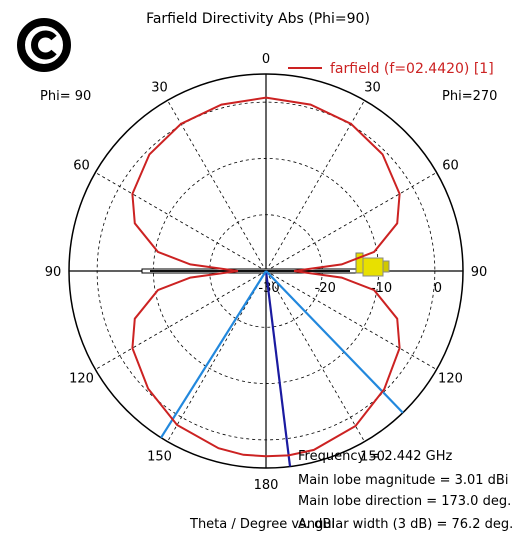 The height and width of the screenshot is (541, 532). What do you see at coordinates (265, 264) in the screenshot?
I see `antenna-model-graphic` at bounding box center [265, 264].